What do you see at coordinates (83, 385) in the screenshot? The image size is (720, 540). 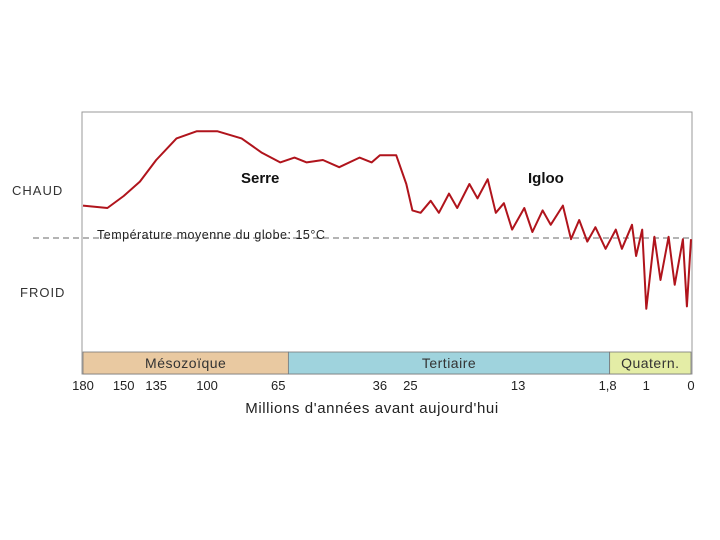 I see `x-tick-label-0: 180` at bounding box center [83, 385].